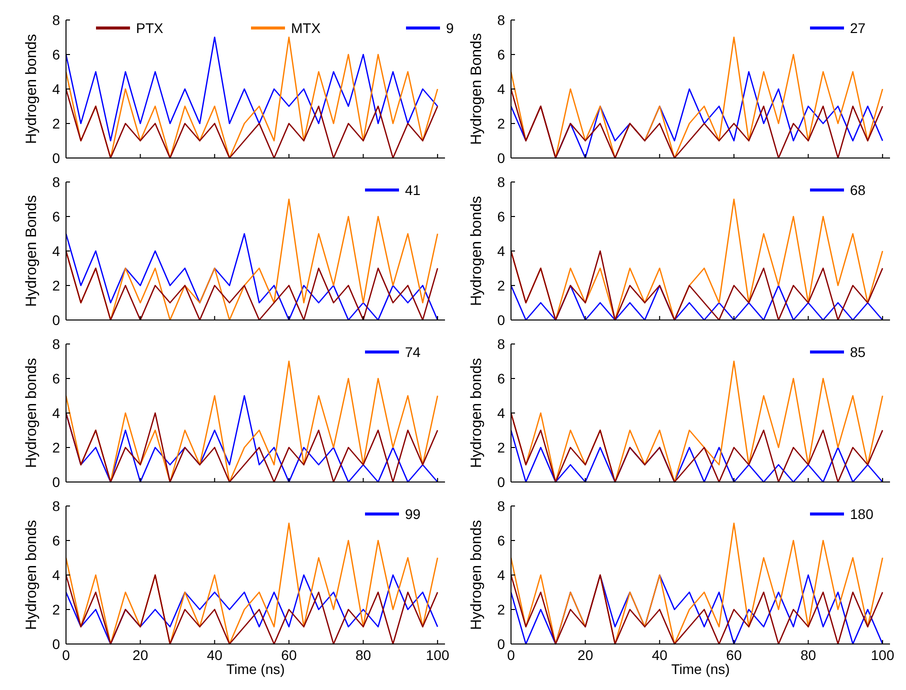  Describe the element at coordinates (858, 352) in the screenshot. I see `legend-label: 85` at that location.